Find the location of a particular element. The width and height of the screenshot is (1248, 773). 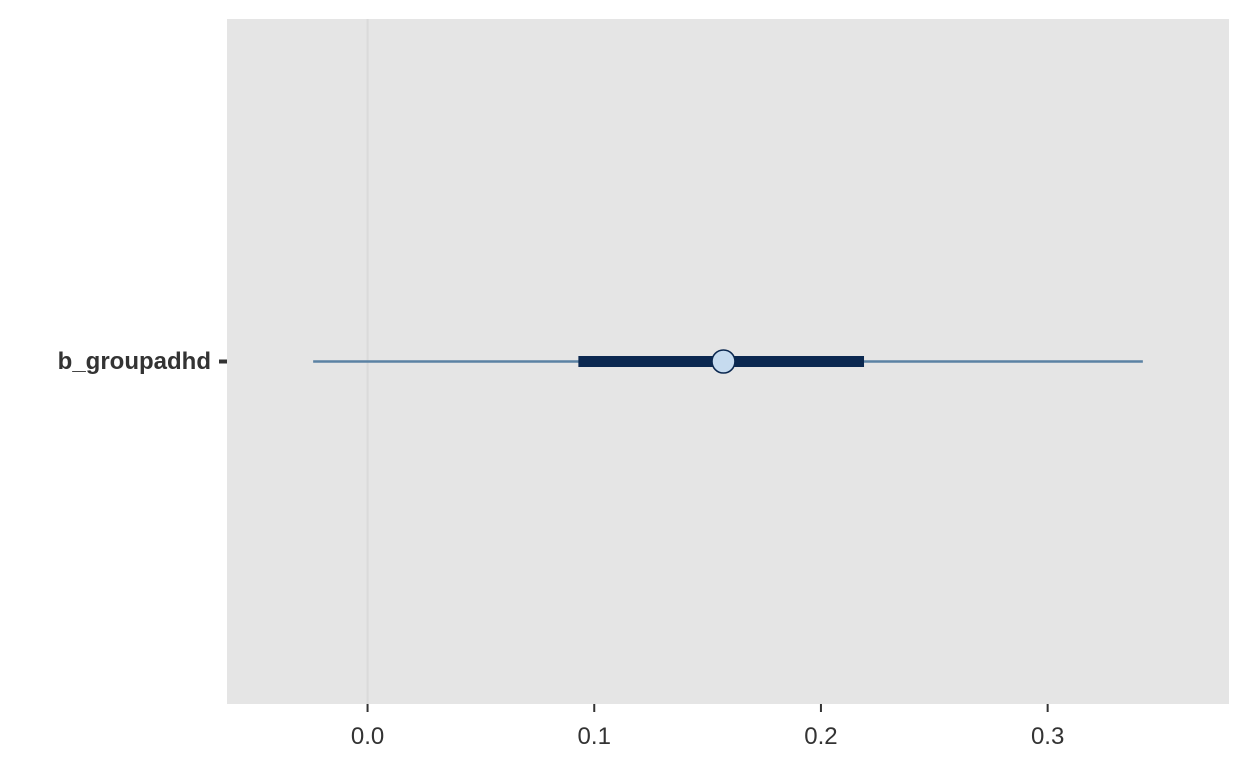

y-axis: b_groupadhd is located at coordinates (142, 361).